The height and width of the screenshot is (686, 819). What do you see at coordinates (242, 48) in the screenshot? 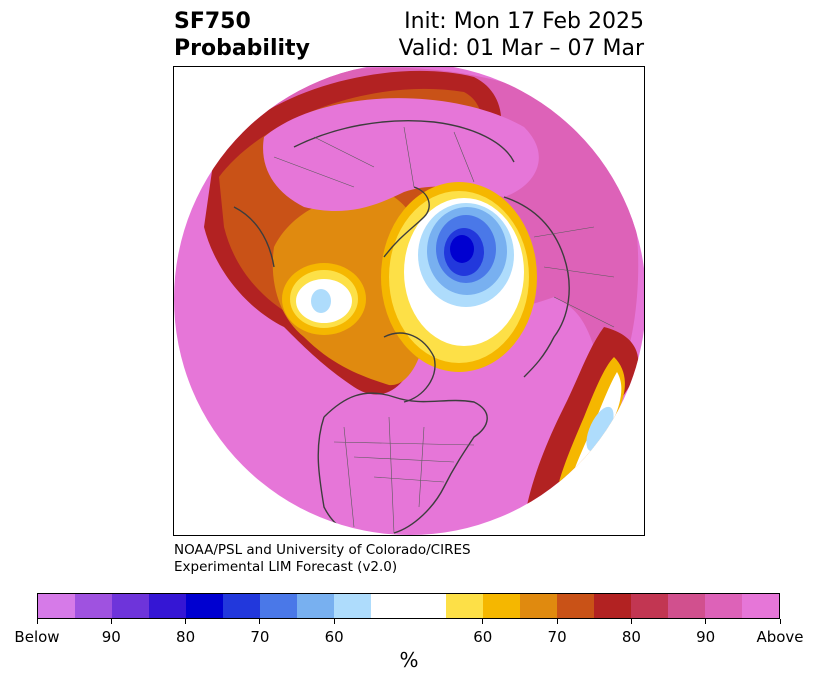
I see `probability-subtitle: Probability` at bounding box center [242, 48].